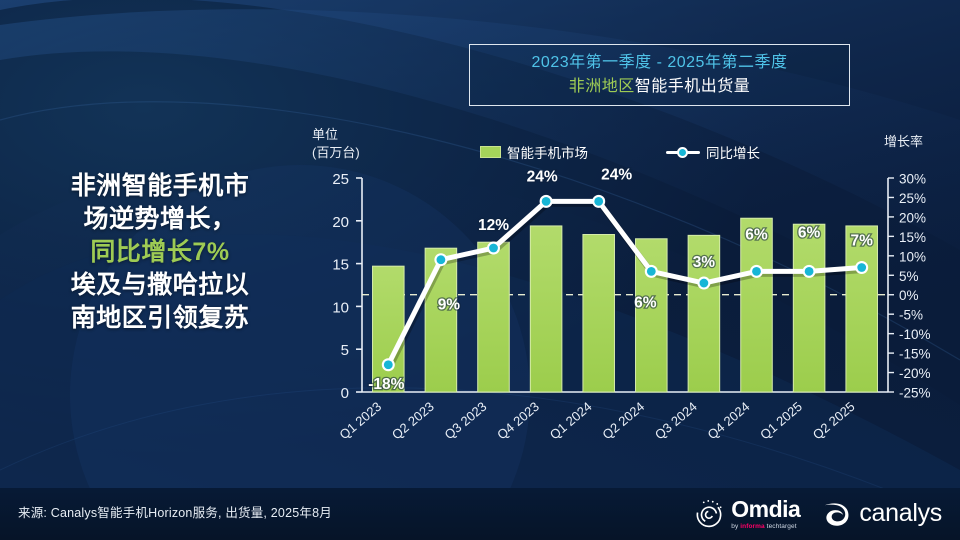 The image size is (960, 540). I want to click on omdia-tagline: by informa techtarget, so click(765, 526).